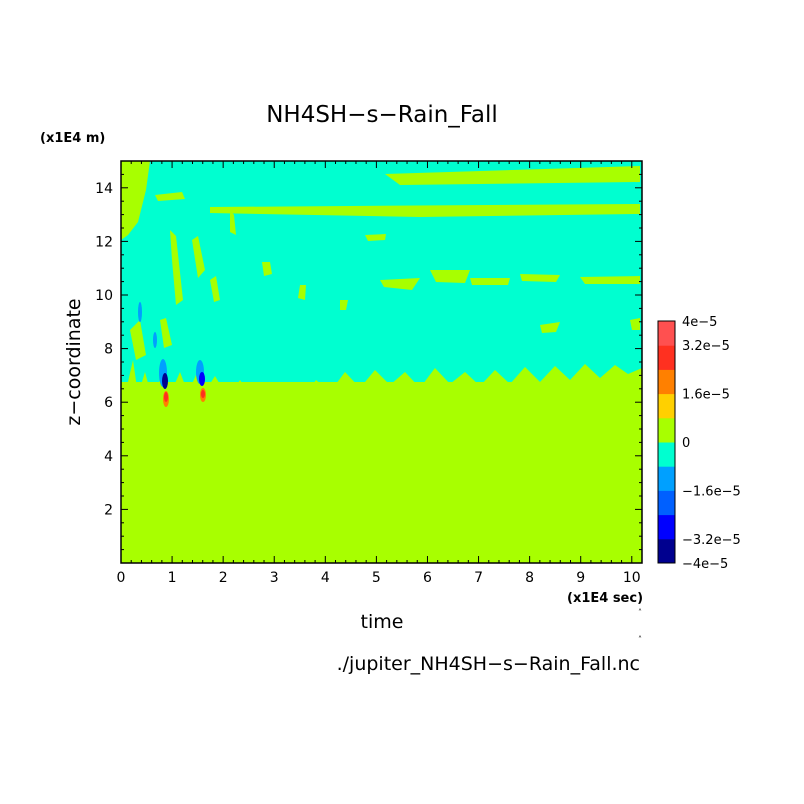 Image resolution: width=804 pixels, height=804 pixels. Describe the element at coordinates (108, 350) in the screenshot. I see `y-tick-label: 8` at that location.